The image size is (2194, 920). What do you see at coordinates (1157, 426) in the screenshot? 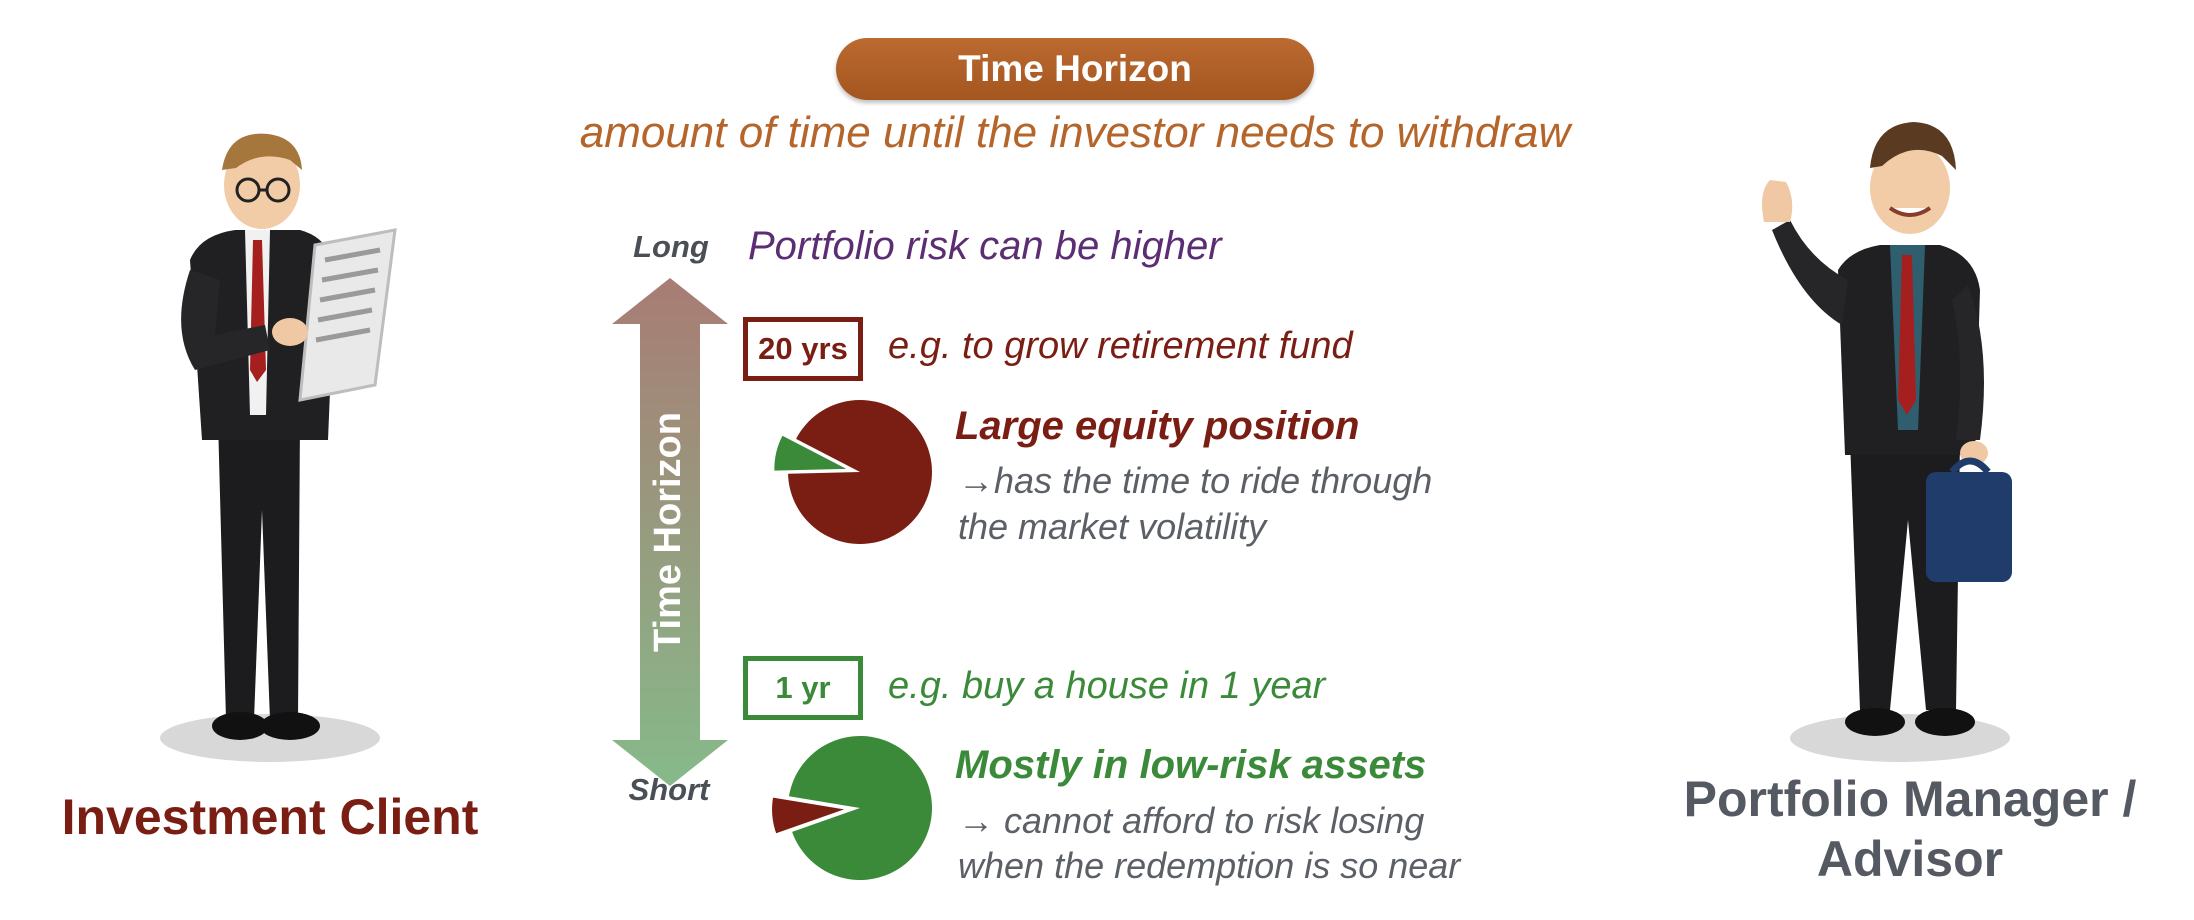
I see `long-term-heading: Large equity position` at bounding box center [1157, 426].